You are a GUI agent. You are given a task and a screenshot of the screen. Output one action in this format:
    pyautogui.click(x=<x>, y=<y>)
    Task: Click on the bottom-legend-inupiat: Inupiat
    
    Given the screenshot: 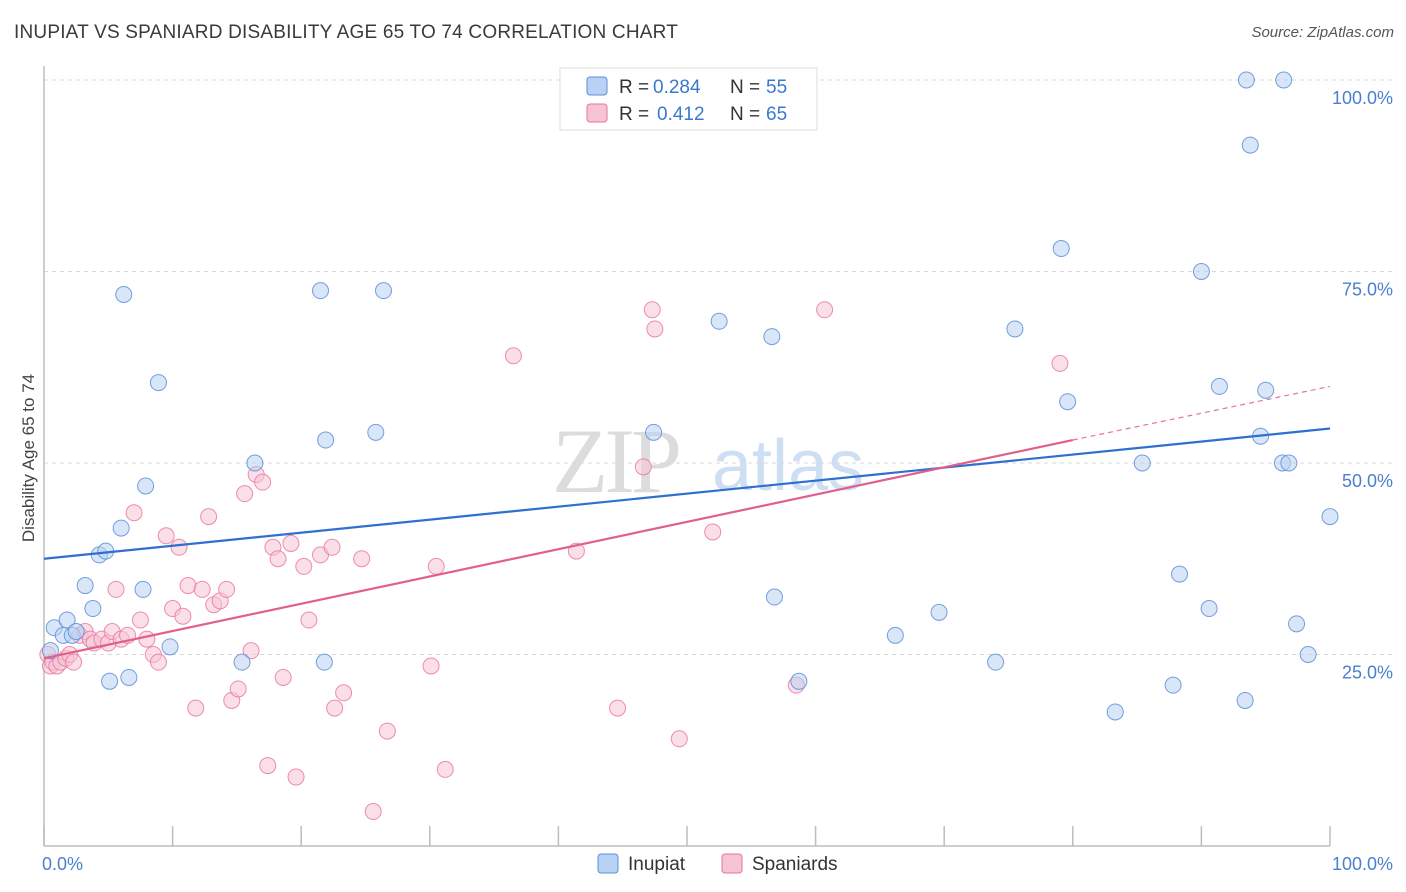 What is the action you would take?
    pyautogui.click(x=657, y=864)
    